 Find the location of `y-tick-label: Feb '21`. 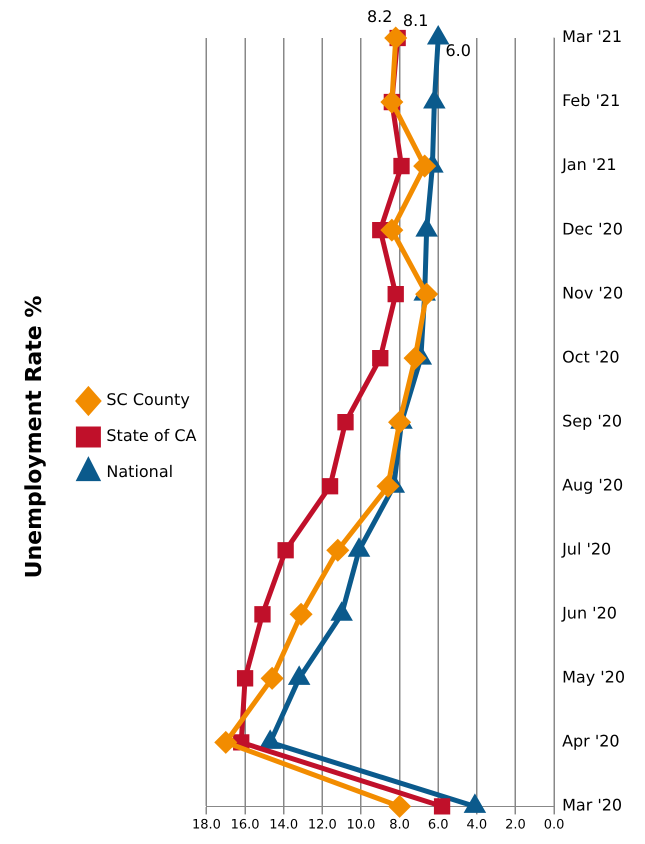

y-tick-label: Feb '21 is located at coordinates (591, 100).